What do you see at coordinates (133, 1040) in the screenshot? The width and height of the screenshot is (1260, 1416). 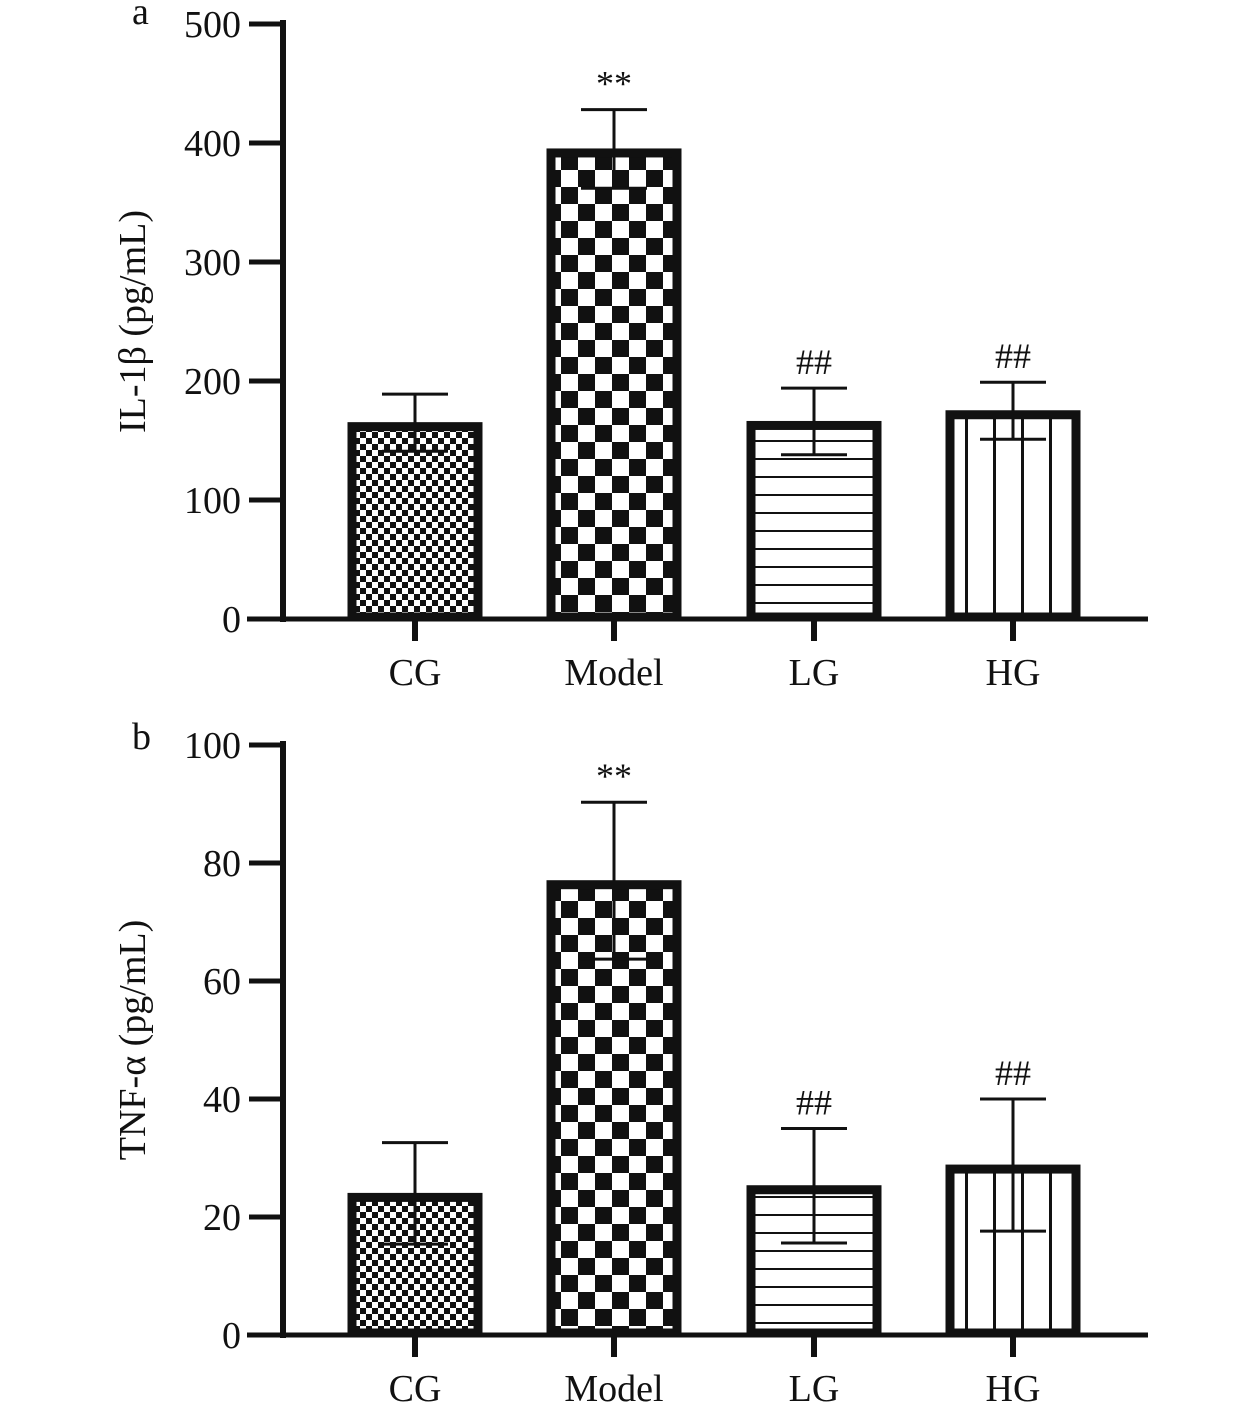 I see `y-axis-label: TNF-α (pg/mL)` at bounding box center [133, 1040].